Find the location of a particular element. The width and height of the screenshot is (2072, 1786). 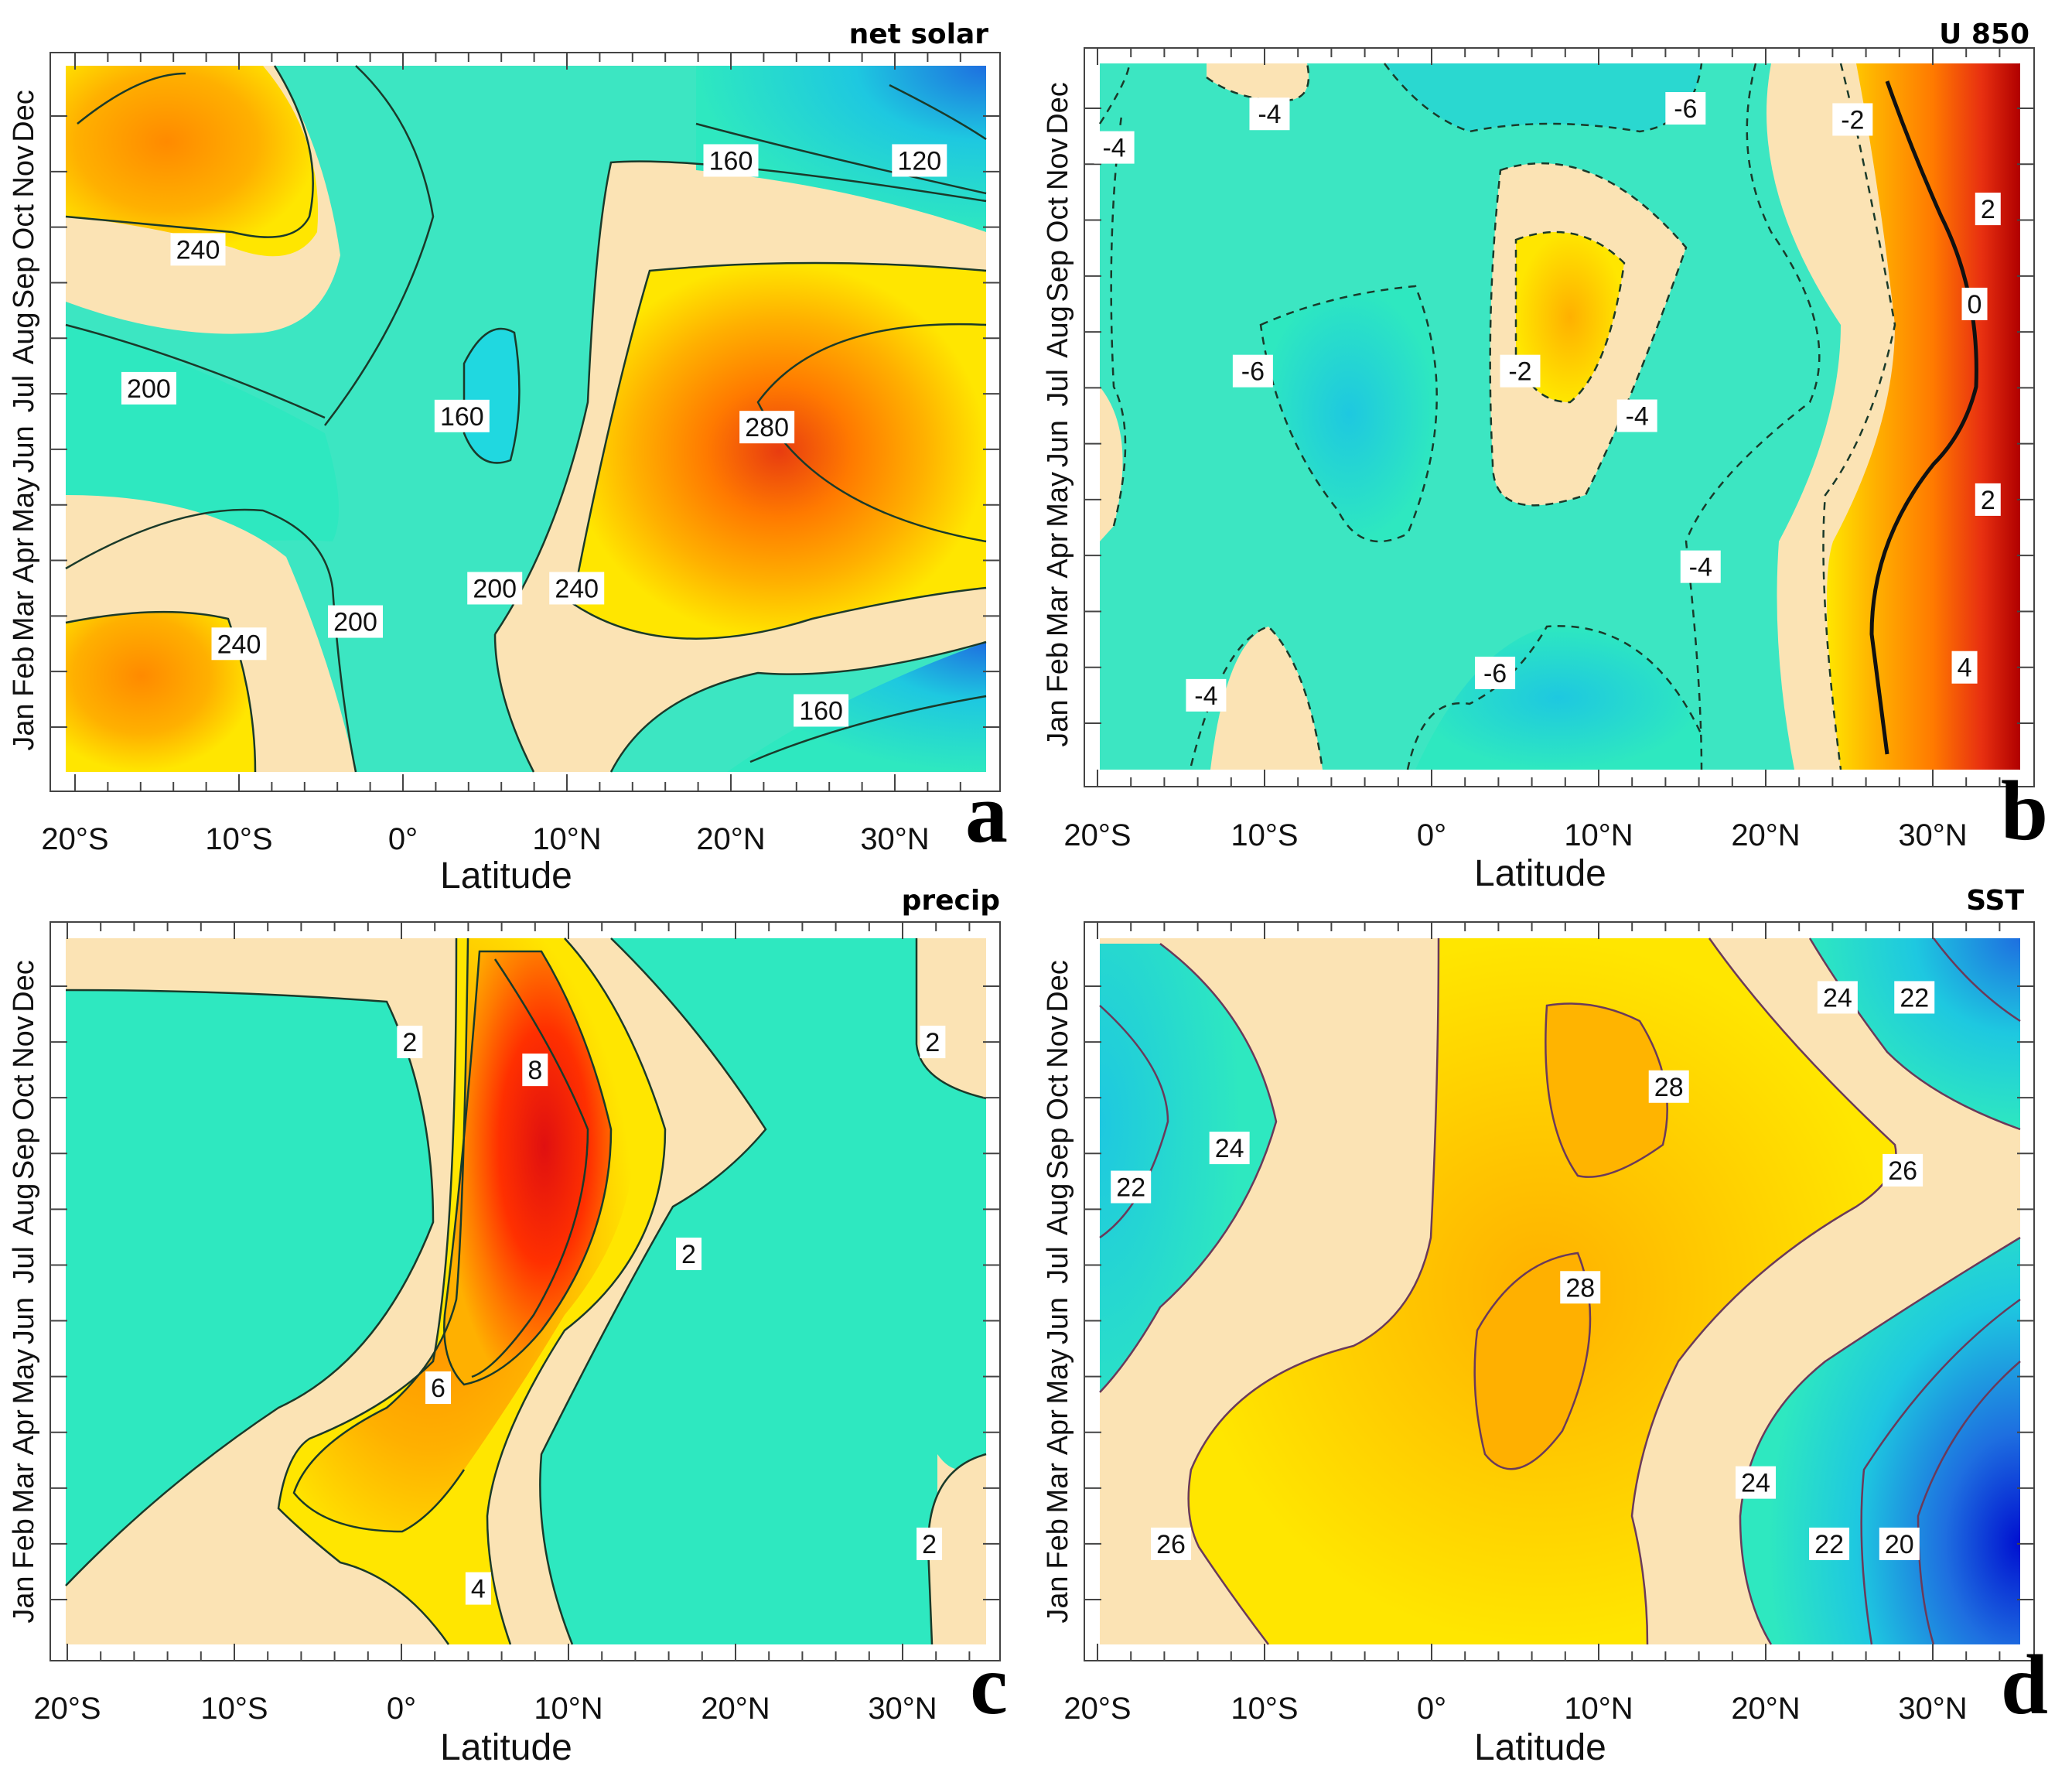

contour-label: 8 is located at coordinates (535, 1070).